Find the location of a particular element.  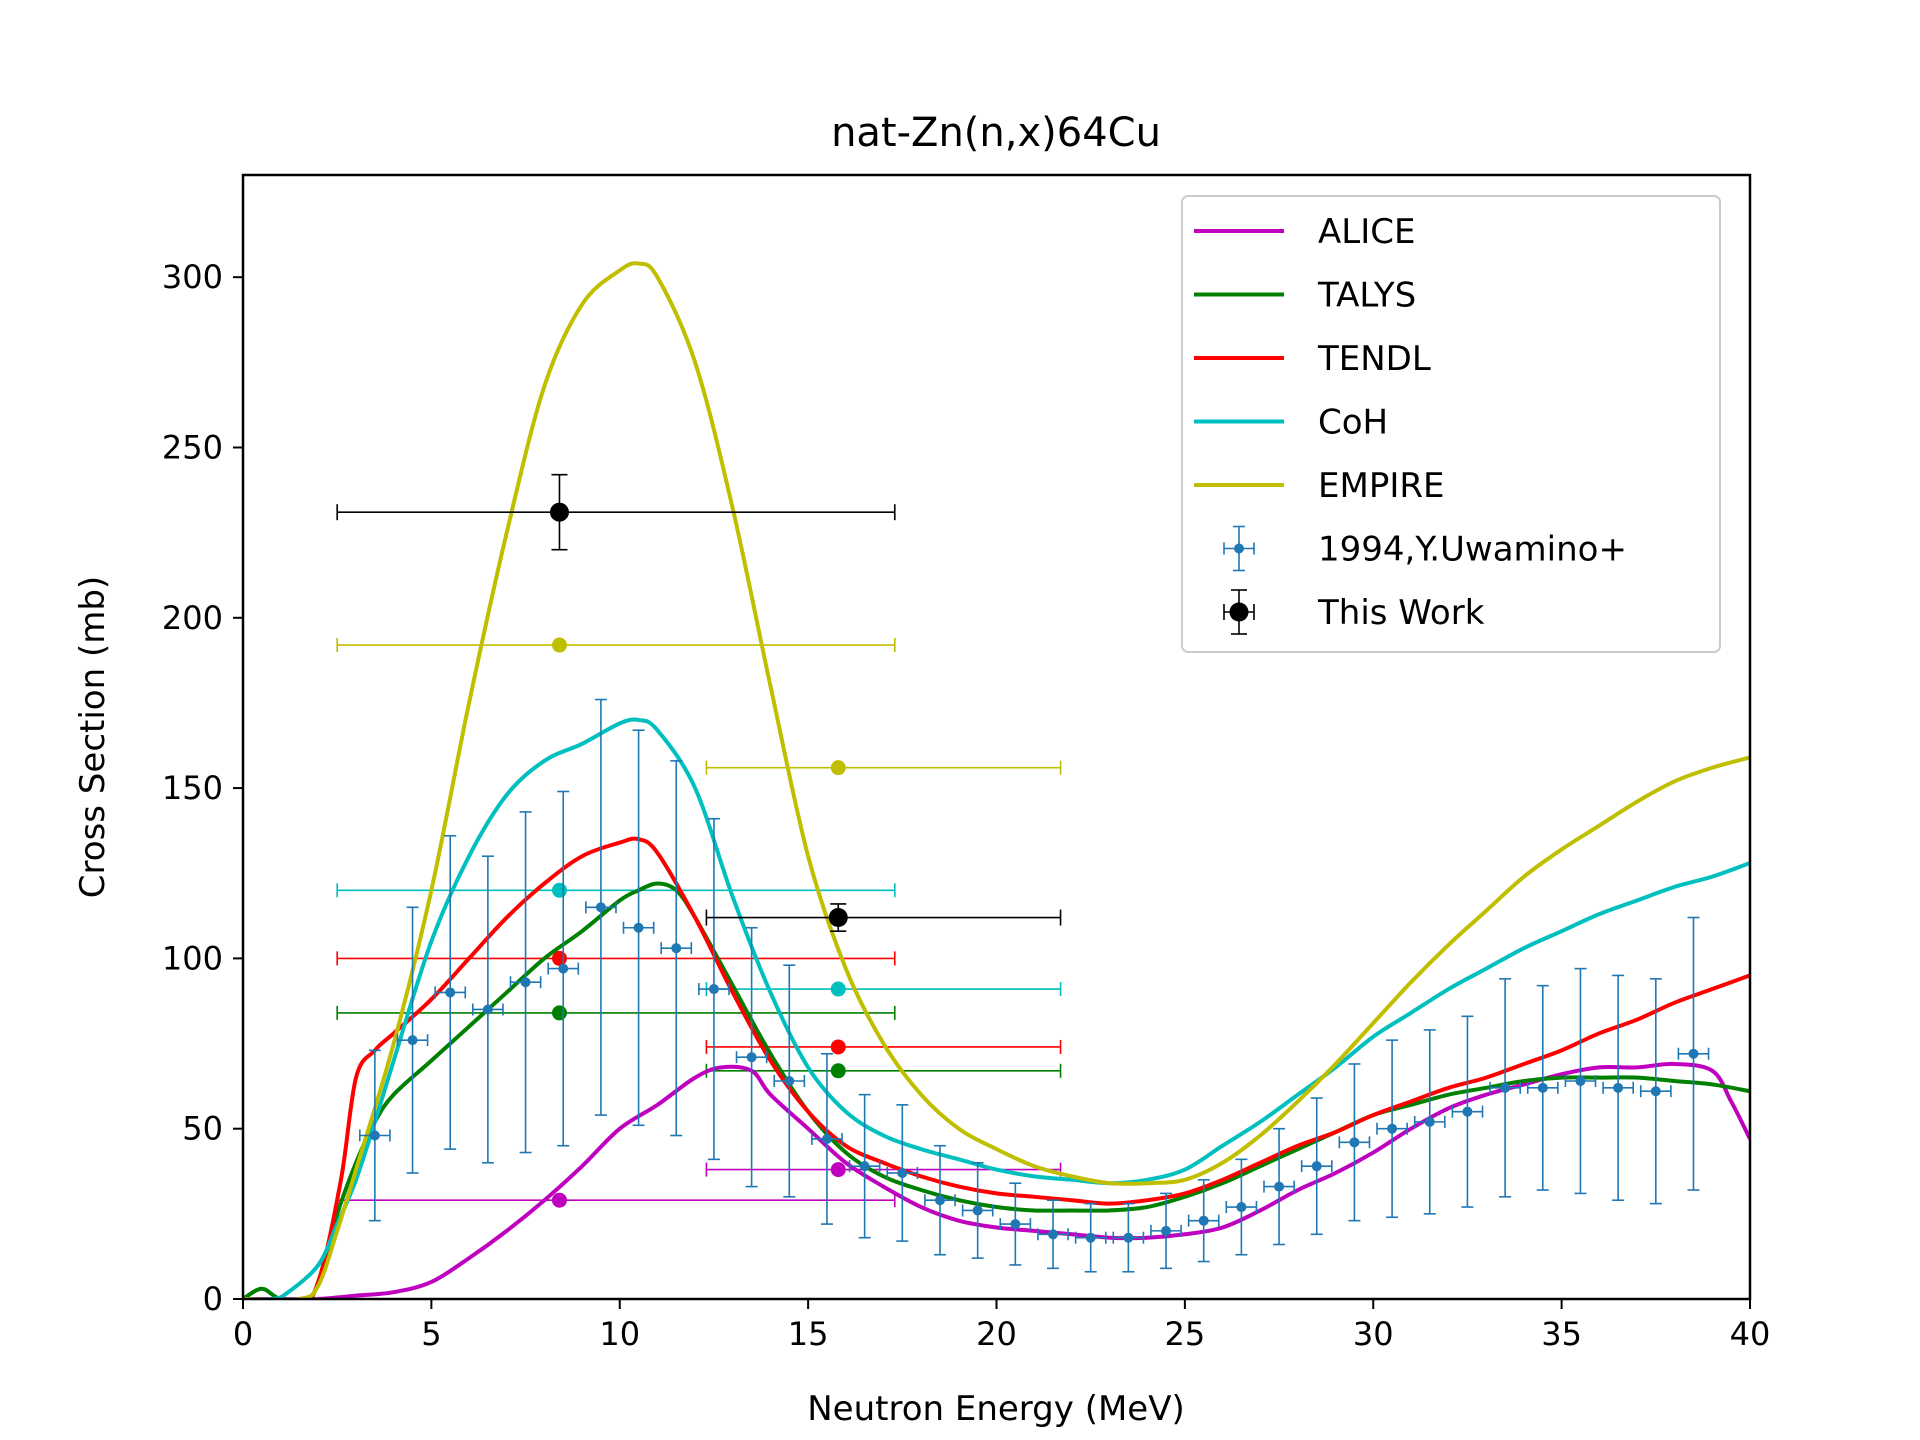

x-tick-label: 25 is located at coordinates (1185, 1334).